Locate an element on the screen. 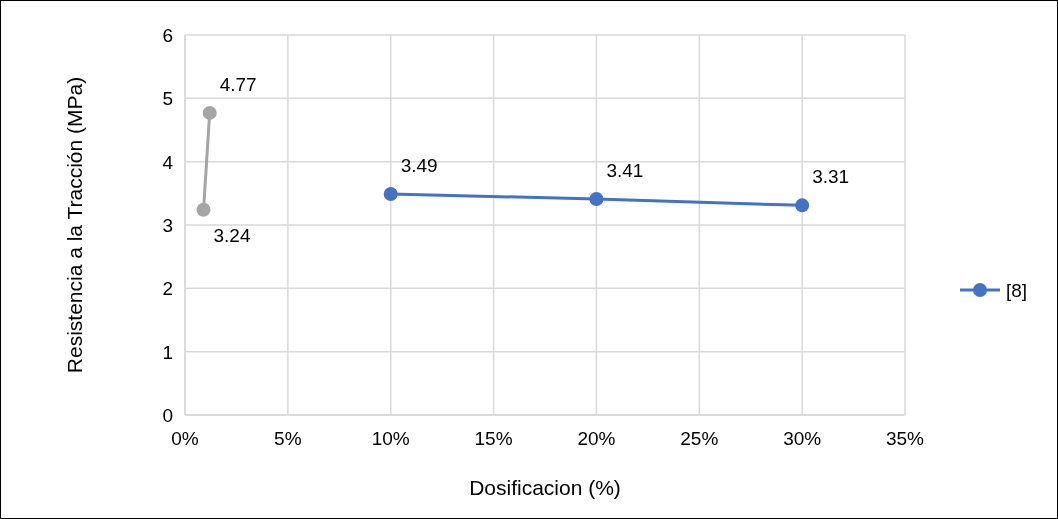 The image size is (1058, 519). y-tick-label: 2 is located at coordinates (167, 289).